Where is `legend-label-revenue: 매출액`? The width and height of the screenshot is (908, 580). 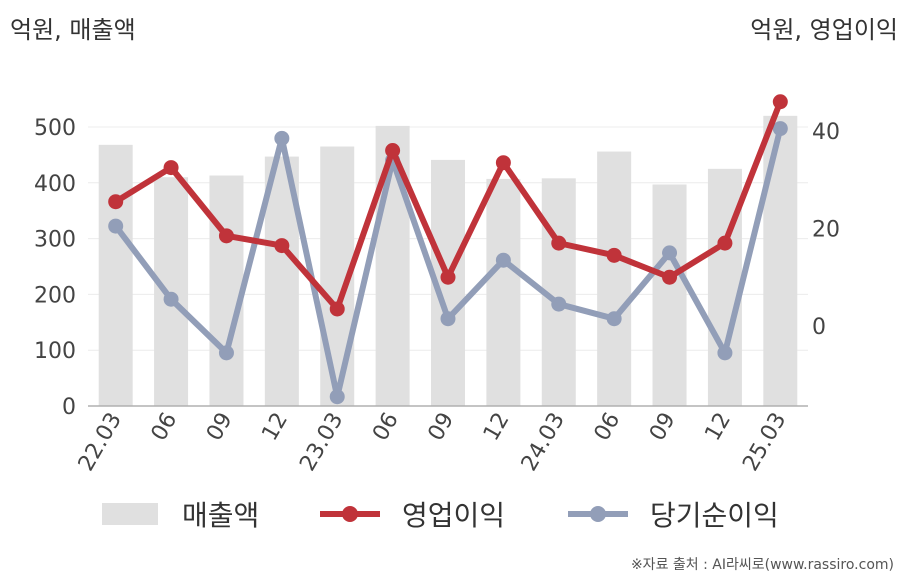
legend-label-revenue: 매출액 is located at coordinates (221, 515).